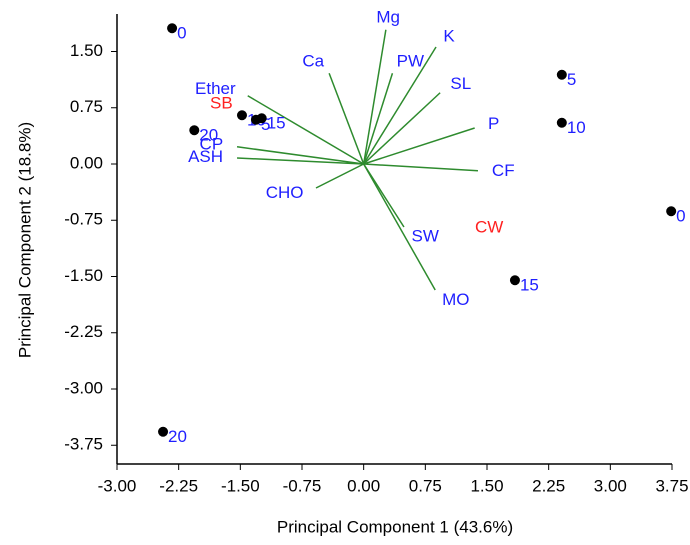  Describe the element at coordinates (205, 156) in the screenshot. I see `loading-label: ASH` at that location.